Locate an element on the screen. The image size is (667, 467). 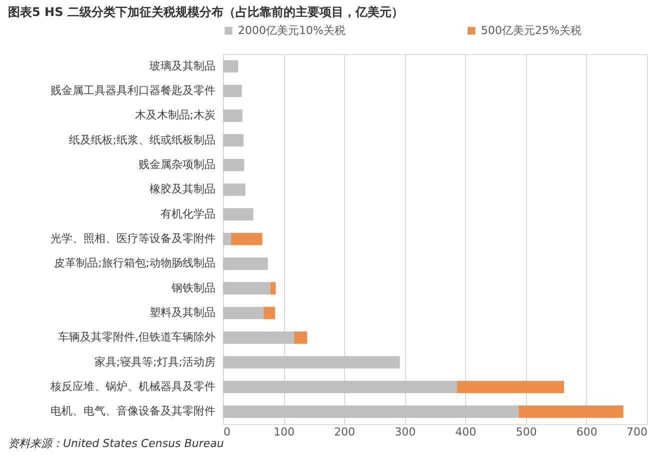
x-tick-label: 200 is located at coordinates (345, 432).